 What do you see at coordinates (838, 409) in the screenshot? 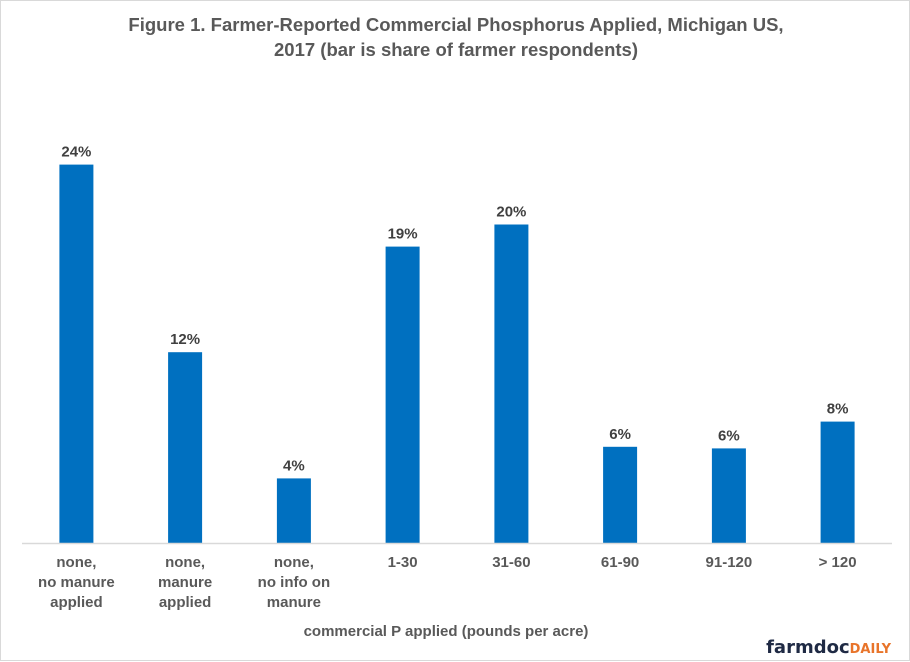
I see `data-label-8: 8%` at bounding box center [838, 409].